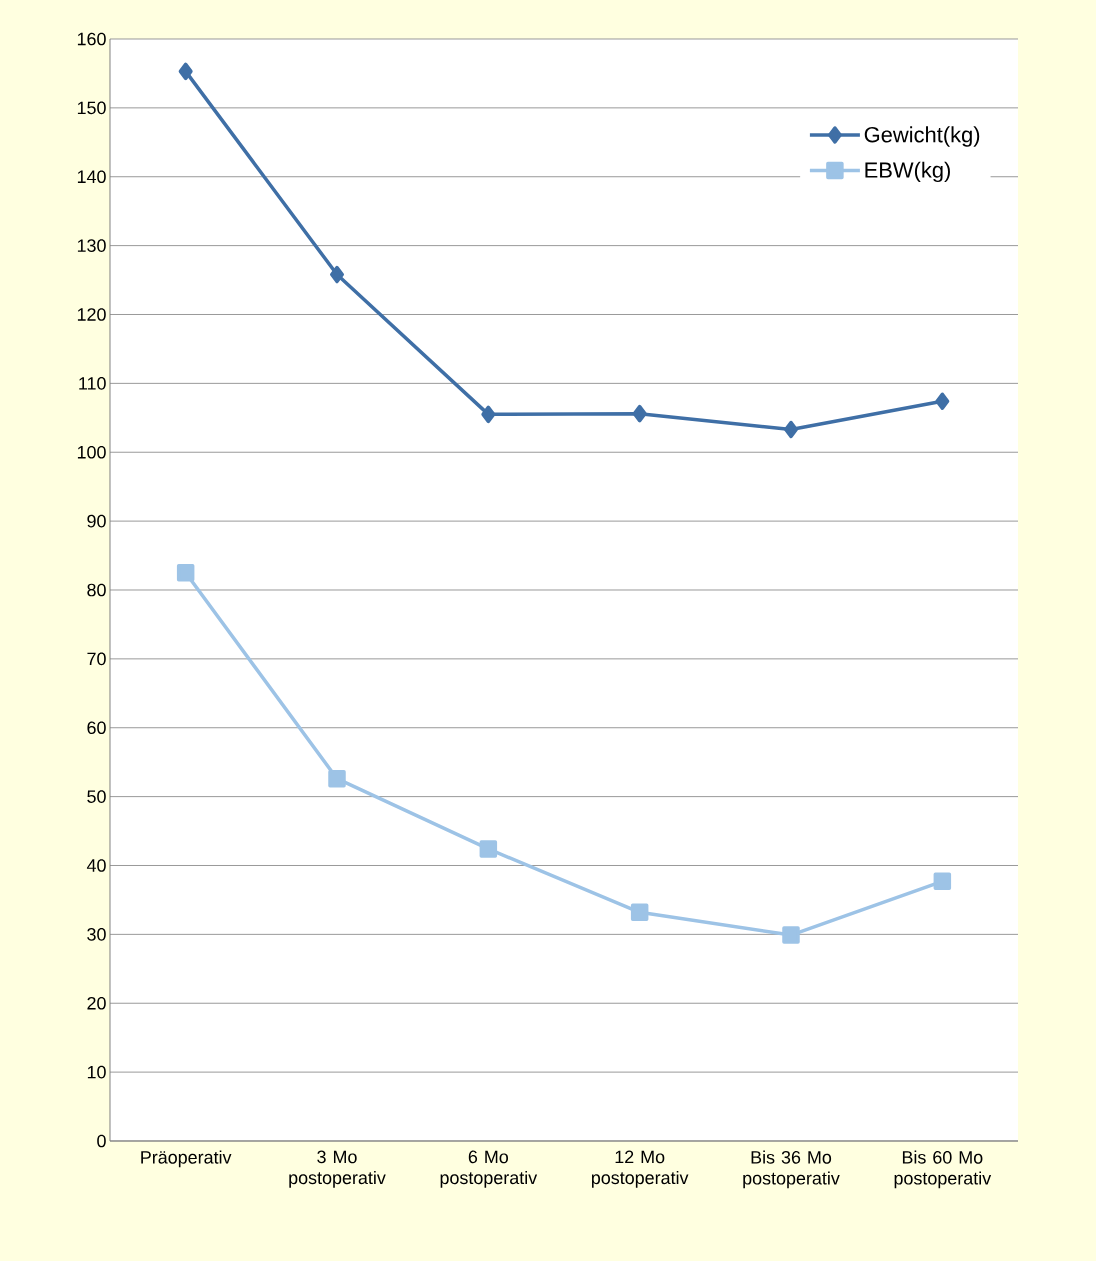 This screenshot has width=1096, height=1261. I want to click on y-tick-label: 100, so click(91, 452).